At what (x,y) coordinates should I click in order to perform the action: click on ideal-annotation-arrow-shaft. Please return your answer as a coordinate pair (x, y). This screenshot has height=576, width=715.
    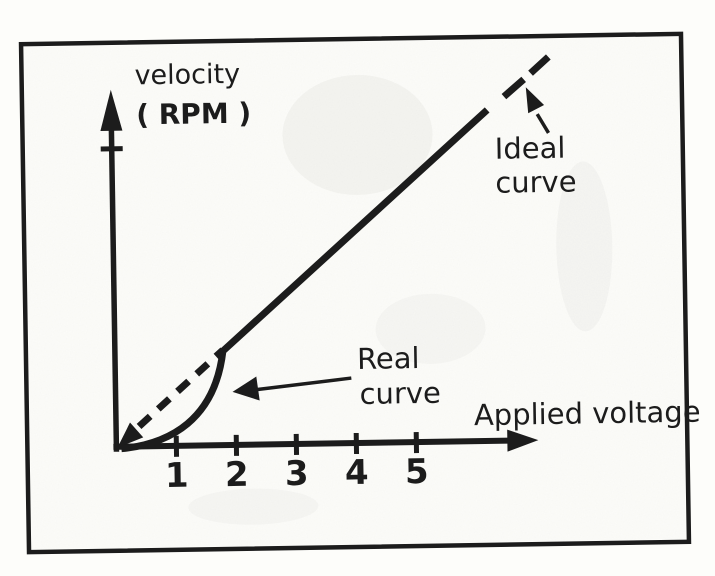
    Looking at the image, I should click on (543, 123).